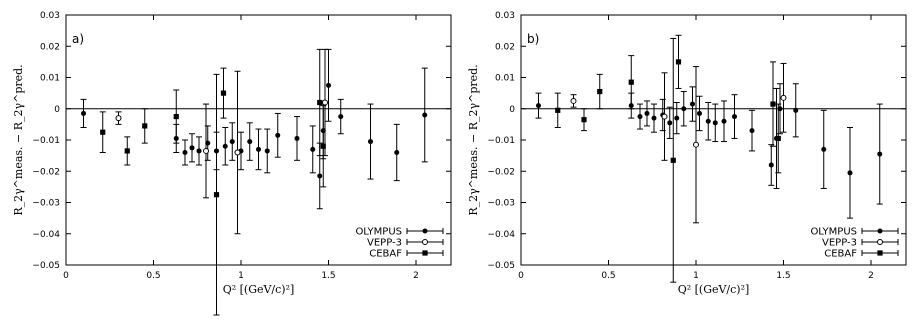  What do you see at coordinates (533, 39) in the screenshot?
I see `panel-label: b)` at bounding box center [533, 39].